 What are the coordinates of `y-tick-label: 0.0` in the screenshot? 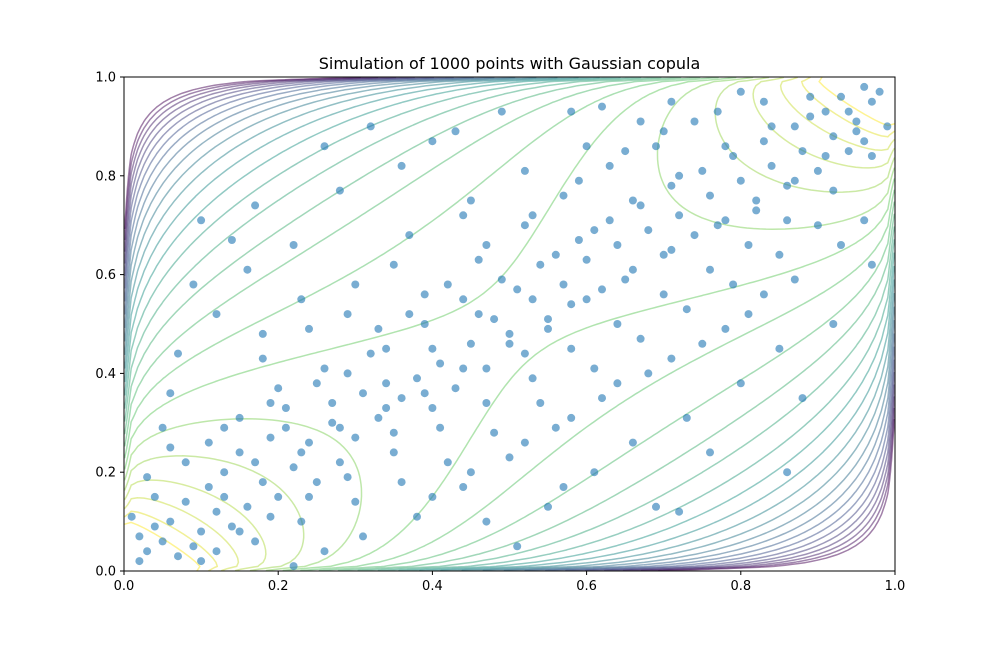 It's located at (105, 572).